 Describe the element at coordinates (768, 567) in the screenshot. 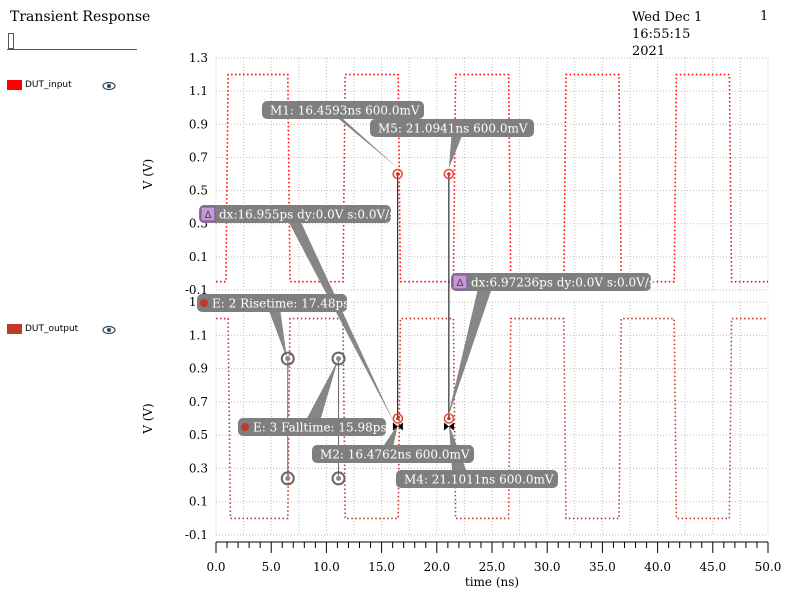

I see `x-tick-label: 50.0` at that location.